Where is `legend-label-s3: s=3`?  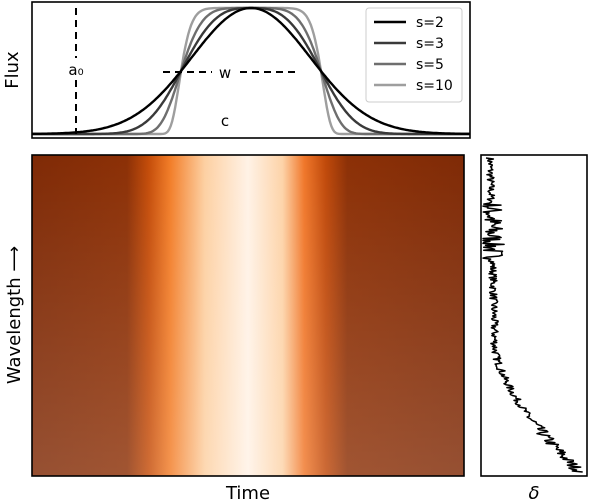 legend-label-s3: s=3 is located at coordinates (430, 44).